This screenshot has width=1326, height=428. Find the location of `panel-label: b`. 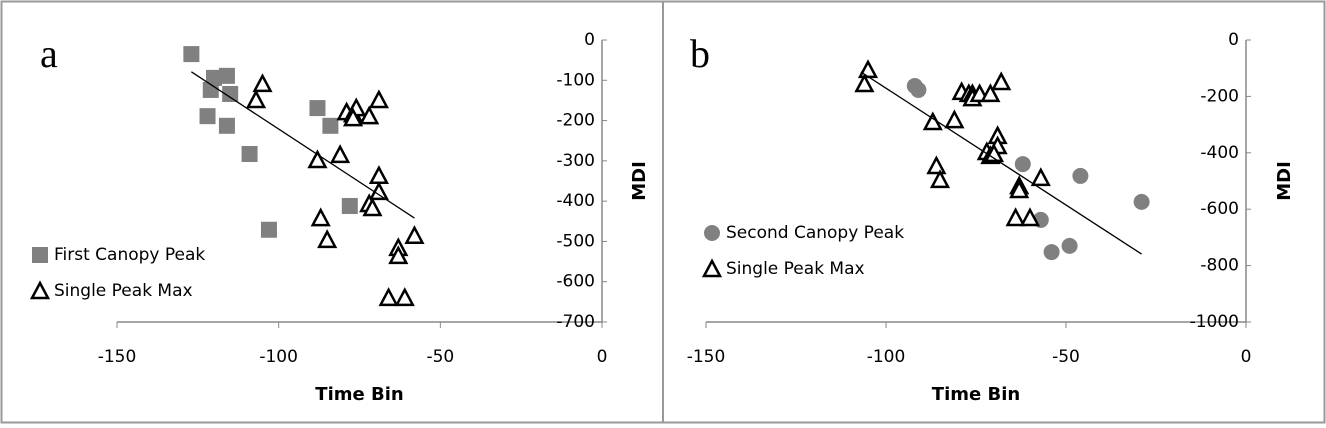

panel-label: b is located at coordinates (700, 53).